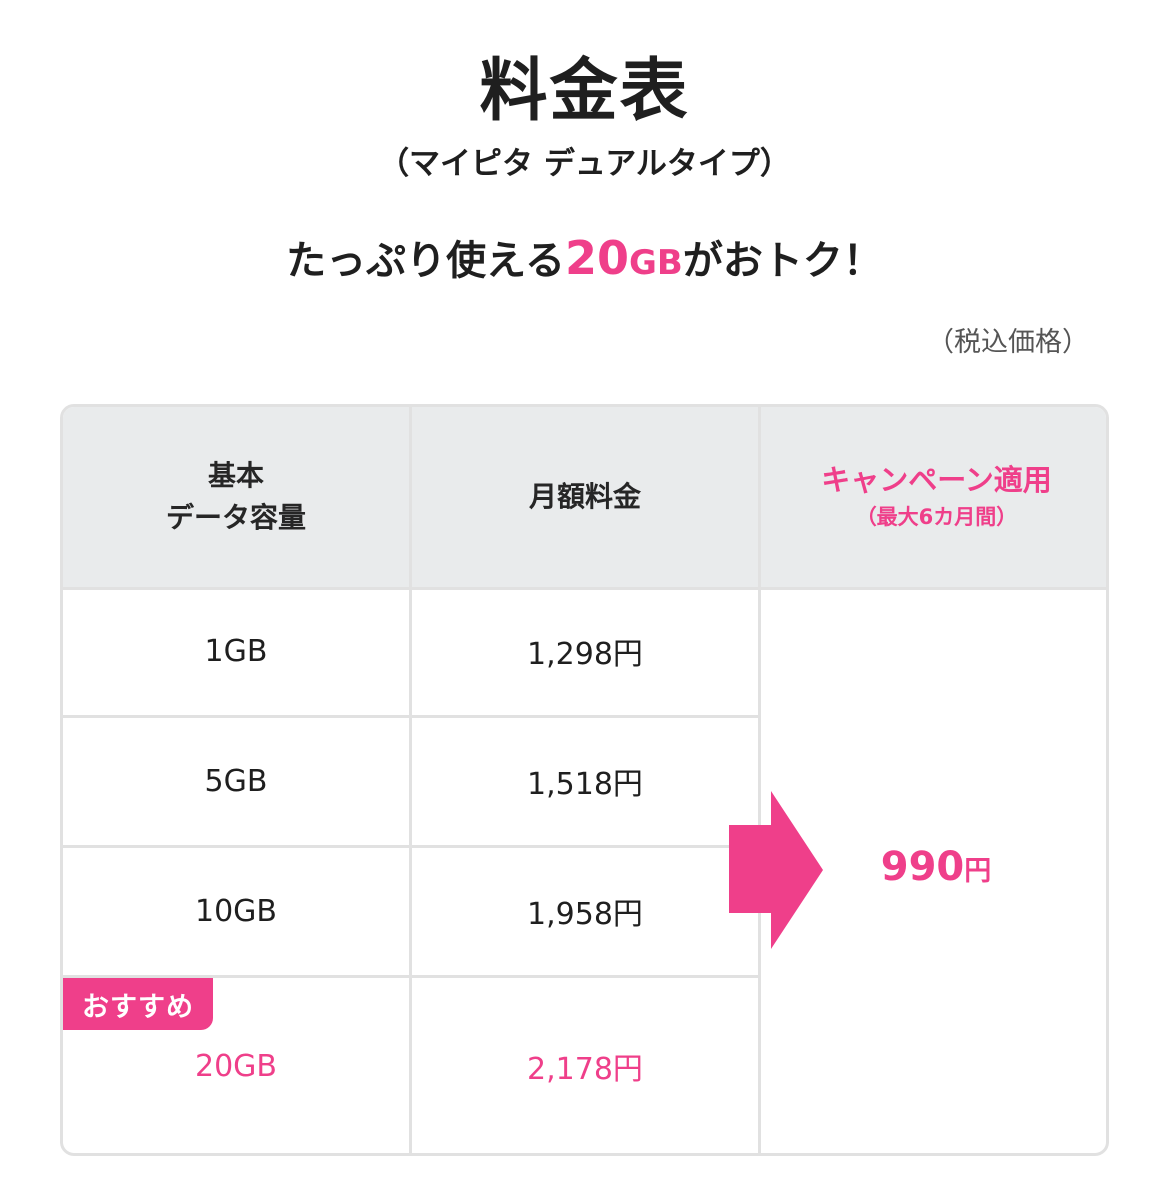 The image size is (1169, 1200). I want to click on header-monthly-fee: 月額料金, so click(585, 497).